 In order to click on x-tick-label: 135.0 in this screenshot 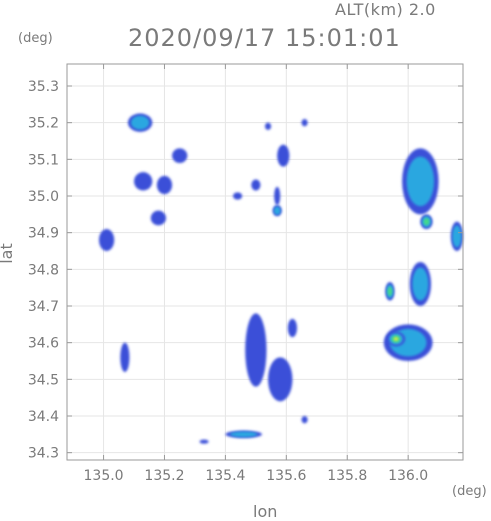, I will do `click(104, 476)`.